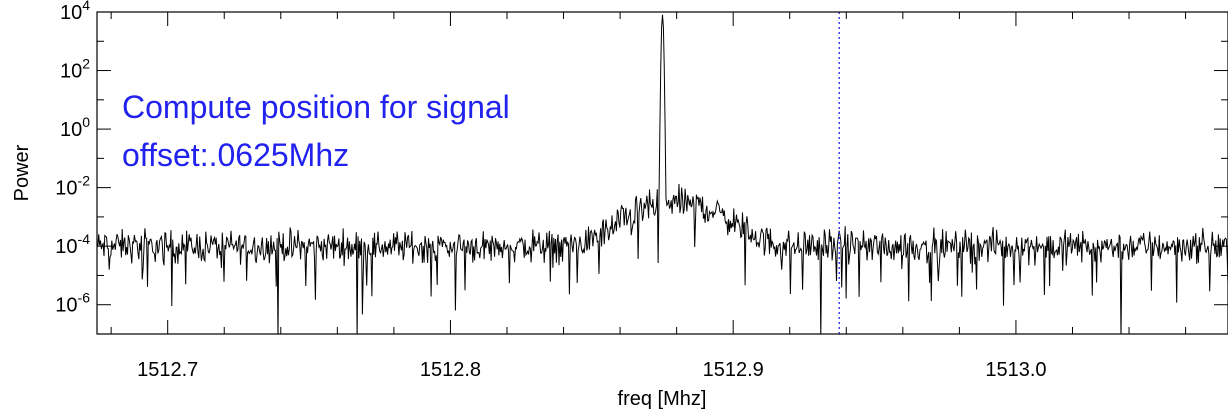 The width and height of the screenshot is (1228, 416). Describe the element at coordinates (316, 107) in the screenshot. I see `annotation-line-1: Compute position for signal` at that location.